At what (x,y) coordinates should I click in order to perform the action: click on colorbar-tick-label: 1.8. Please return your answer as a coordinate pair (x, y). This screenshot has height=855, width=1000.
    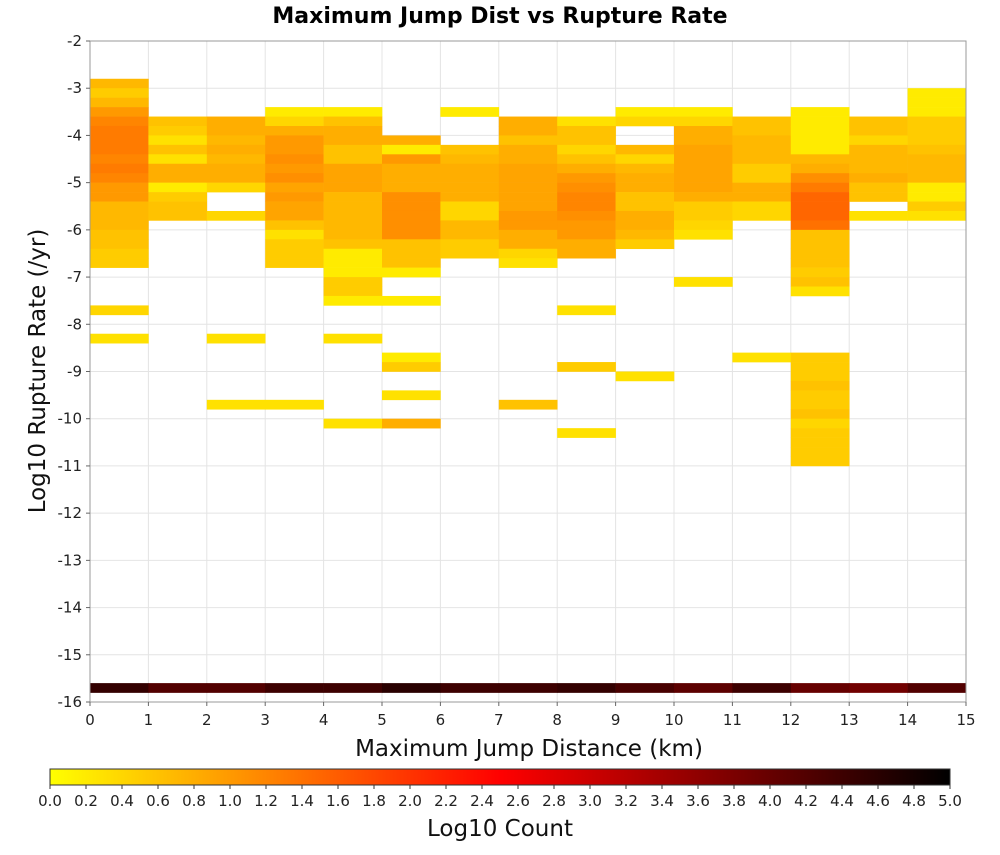
    Looking at the image, I should click on (374, 801).